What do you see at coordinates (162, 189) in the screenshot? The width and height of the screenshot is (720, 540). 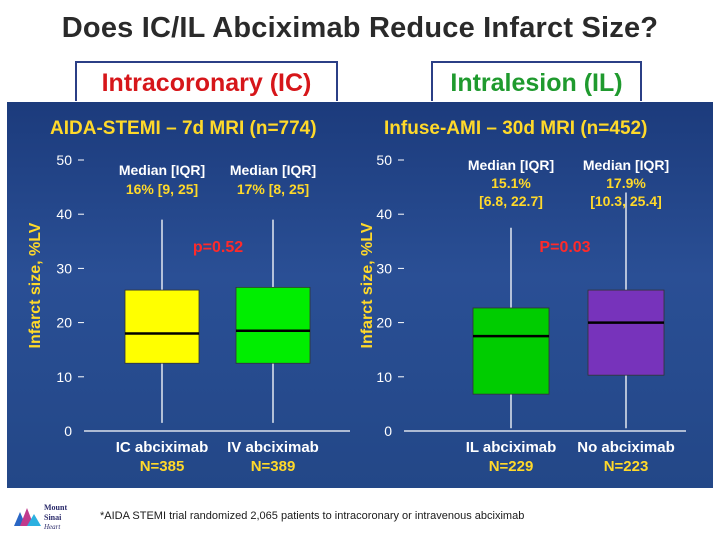 I see `median-iqr-value: 16% [9, 25]` at bounding box center [162, 189].